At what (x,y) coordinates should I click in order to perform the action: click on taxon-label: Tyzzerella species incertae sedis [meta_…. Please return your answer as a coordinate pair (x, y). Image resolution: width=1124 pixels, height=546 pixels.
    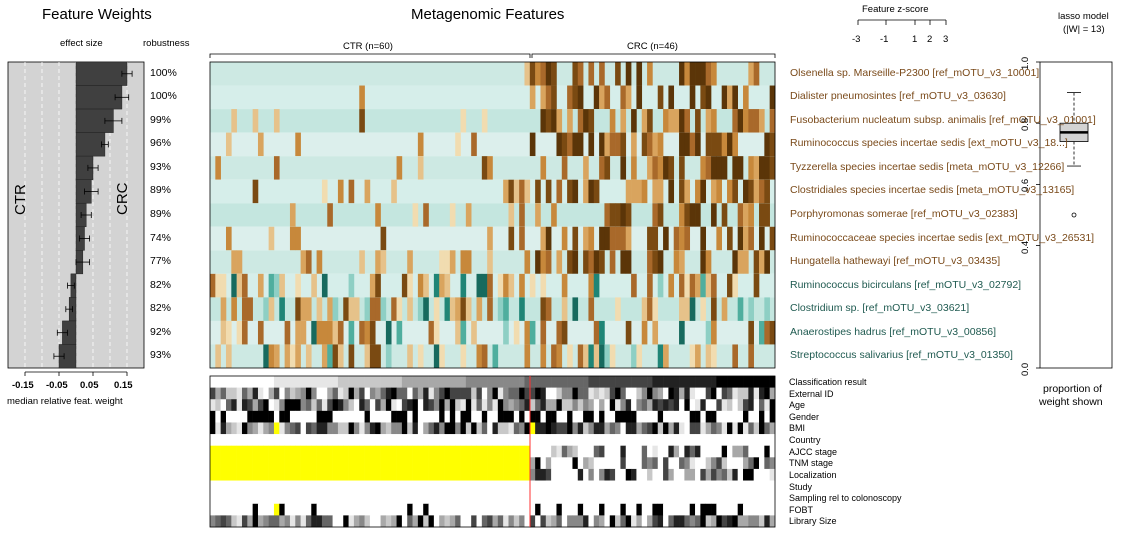
    Looking at the image, I should click on (927, 166).